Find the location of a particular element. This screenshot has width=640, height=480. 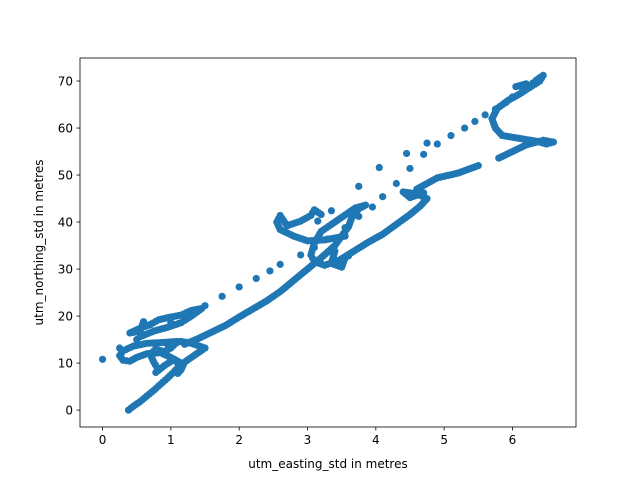

y-tick-label: 70 is located at coordinates (65, 81).